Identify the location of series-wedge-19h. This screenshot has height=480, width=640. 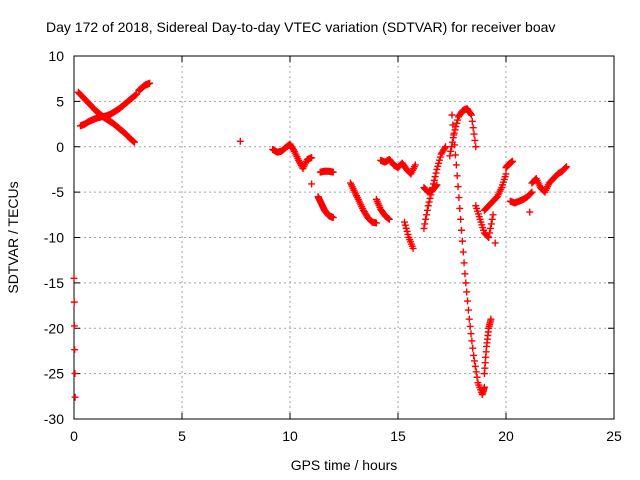
(484, 221).